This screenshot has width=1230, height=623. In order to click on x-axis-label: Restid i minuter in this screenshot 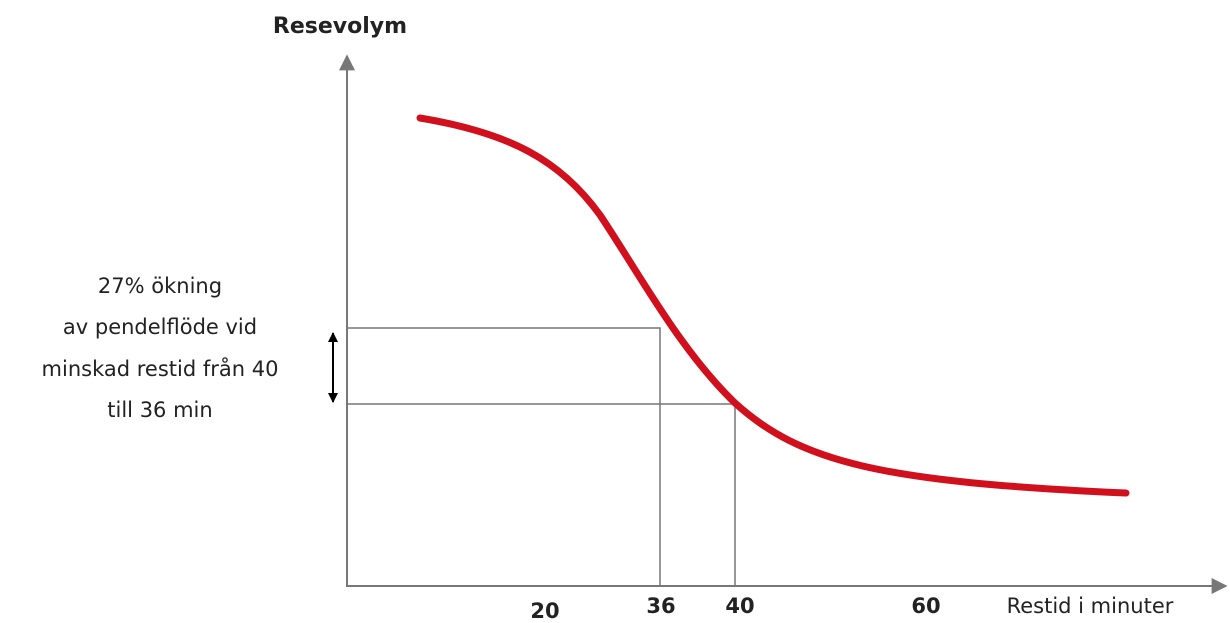, I will do `click(1090, 606)`.